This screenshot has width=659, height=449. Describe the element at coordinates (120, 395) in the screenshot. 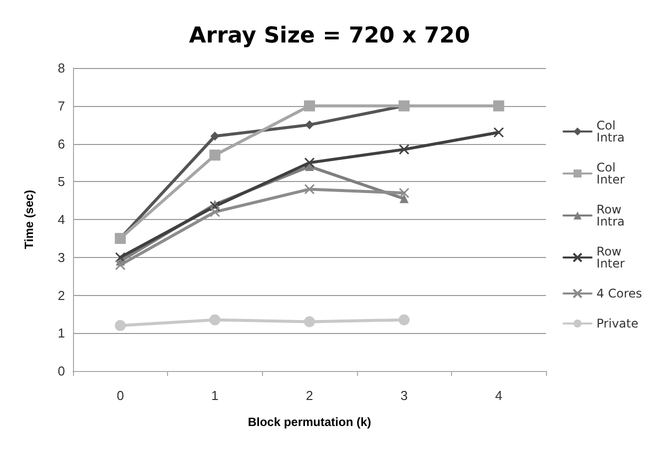

I see `x-tick-label: 0` at that location.